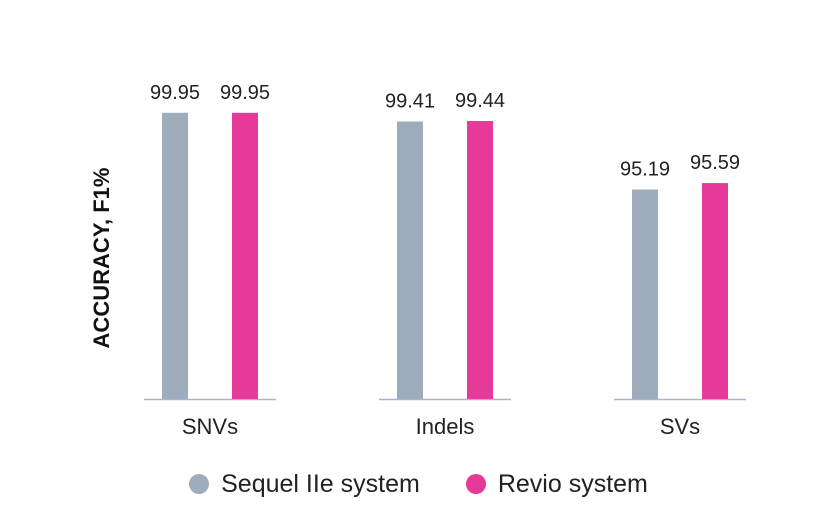 This screenshot has width=837, height=514. What do you see at coordinates (715, 163) in the screenshot?
I see `value-label-svs-revio: 95.59` at bounding box center [715, 163].